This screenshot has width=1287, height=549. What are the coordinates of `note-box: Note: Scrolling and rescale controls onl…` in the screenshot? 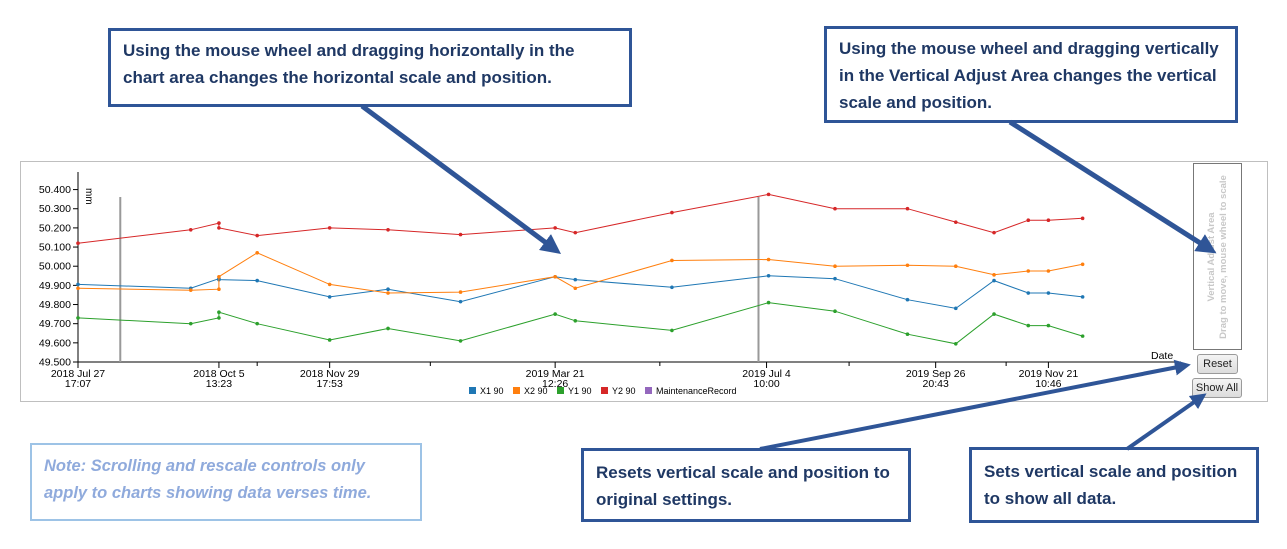 It's located at (226, 482).